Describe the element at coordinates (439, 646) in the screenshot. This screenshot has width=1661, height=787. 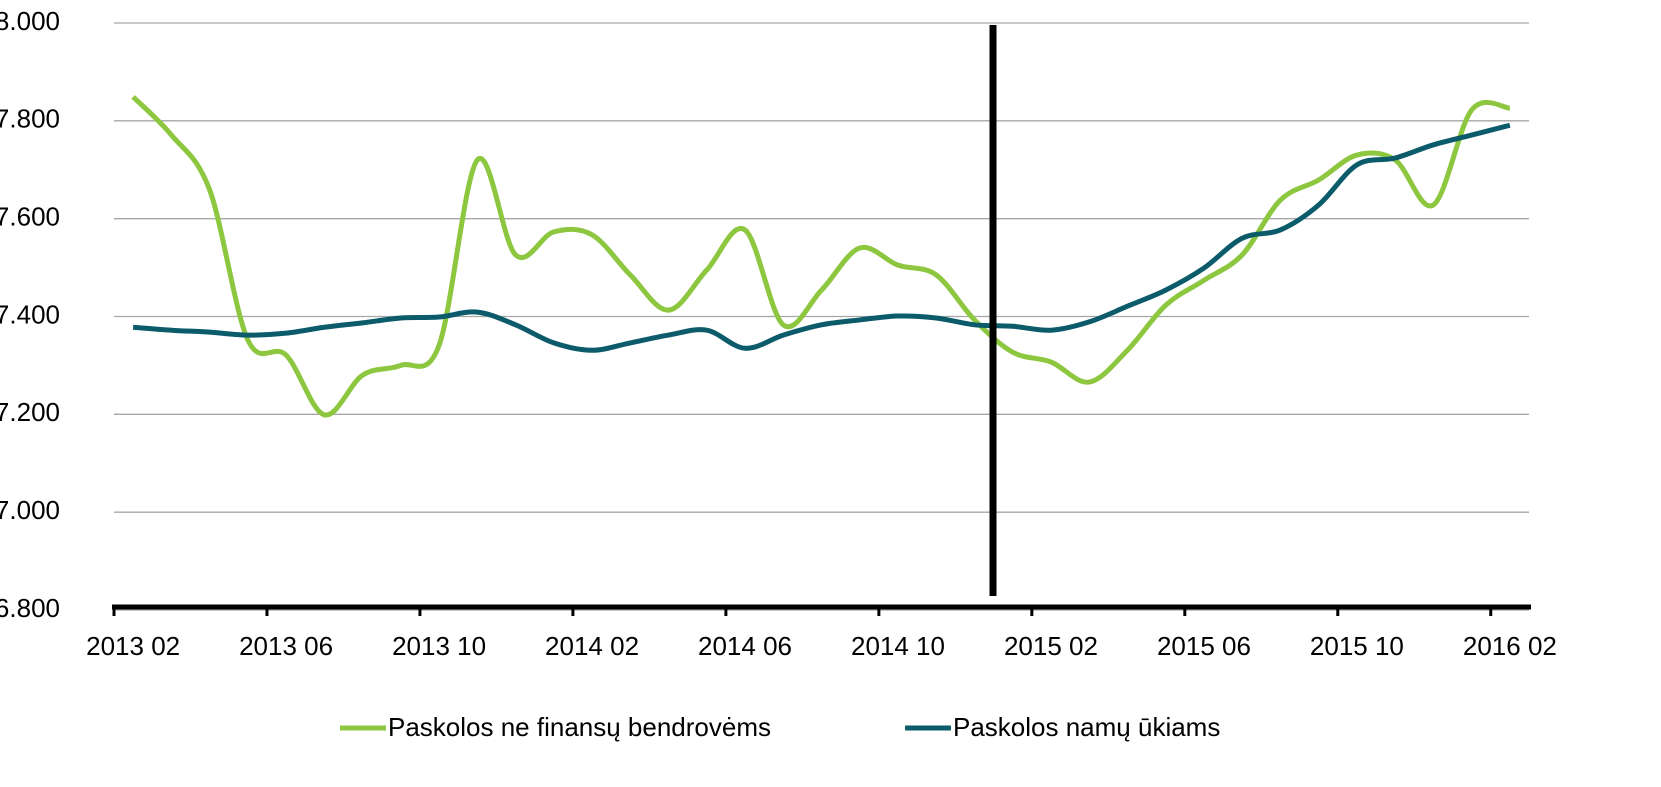
I see `x-tick-label: 2013 10` at that location.